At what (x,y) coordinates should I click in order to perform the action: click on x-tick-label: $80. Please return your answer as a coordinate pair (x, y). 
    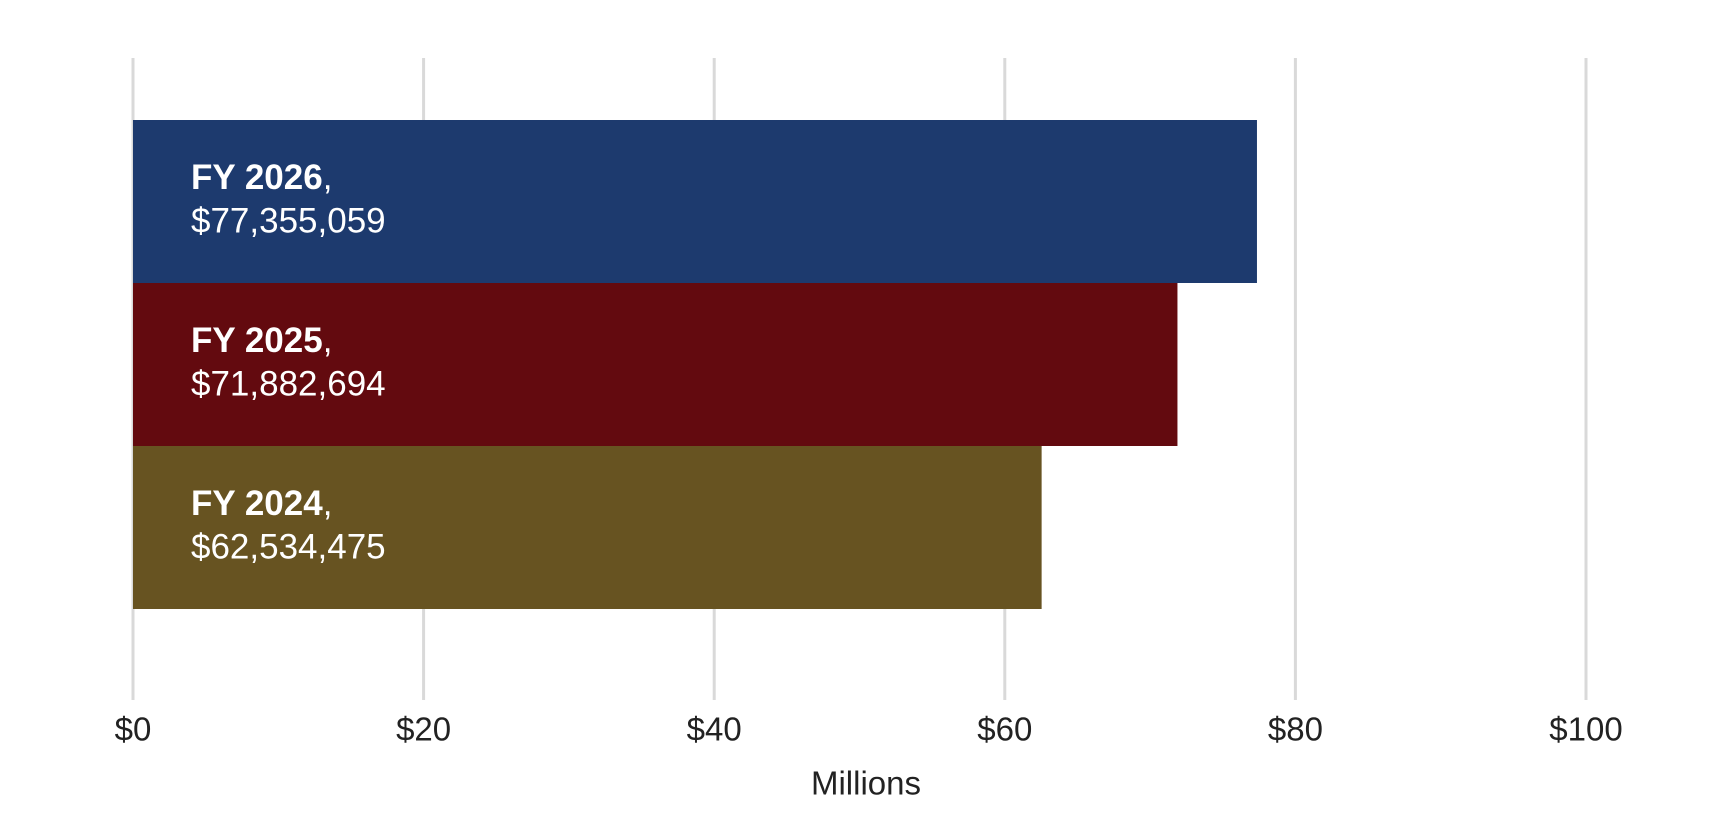
    Looking at the image, I should click on (1295, 729).